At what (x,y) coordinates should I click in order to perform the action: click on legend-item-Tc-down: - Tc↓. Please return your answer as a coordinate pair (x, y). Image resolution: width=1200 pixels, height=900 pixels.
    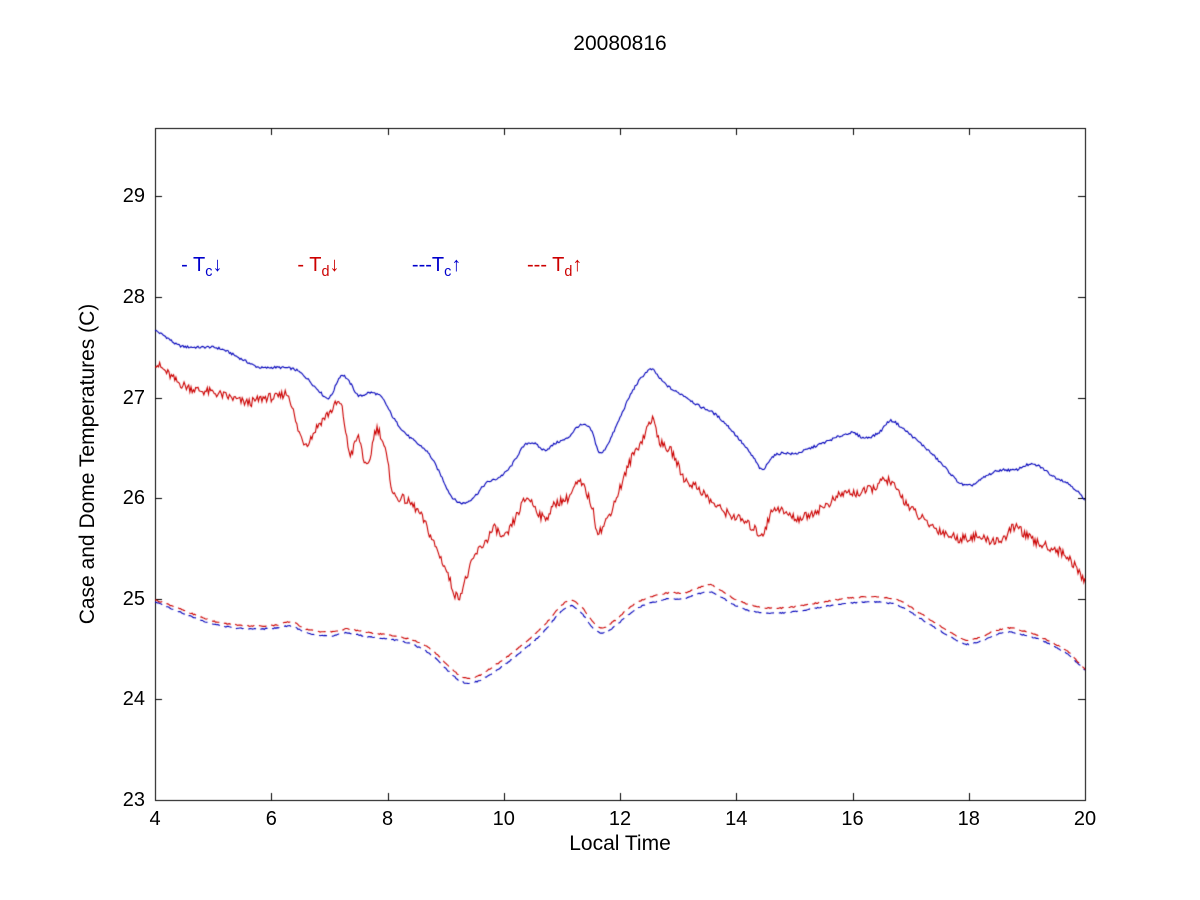
    Looking at the image, I should click on (202, 266).